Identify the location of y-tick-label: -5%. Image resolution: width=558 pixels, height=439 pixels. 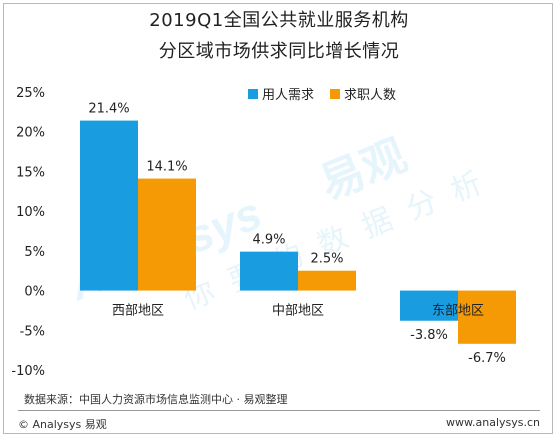
(32, 331).